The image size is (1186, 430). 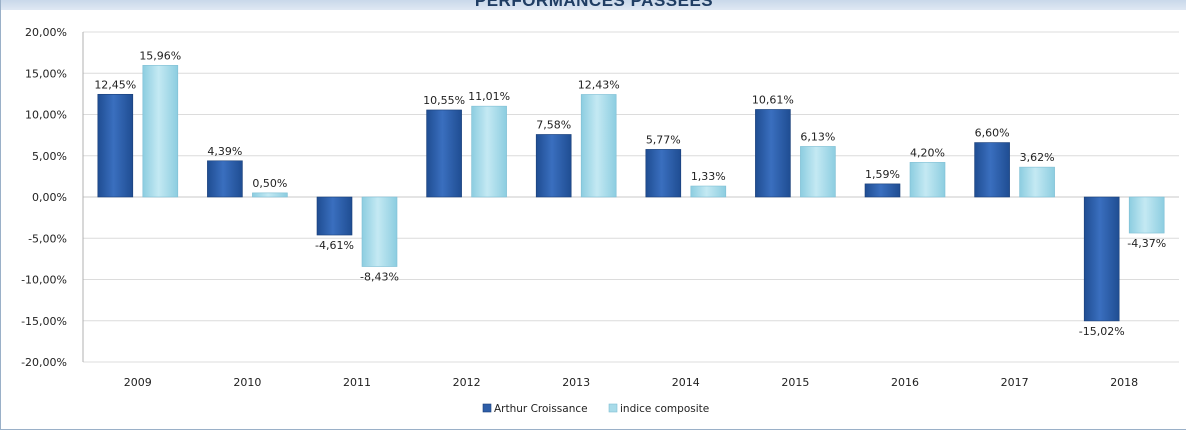 I want to click on data-label: 12,43%, so click(x=599, y=84).